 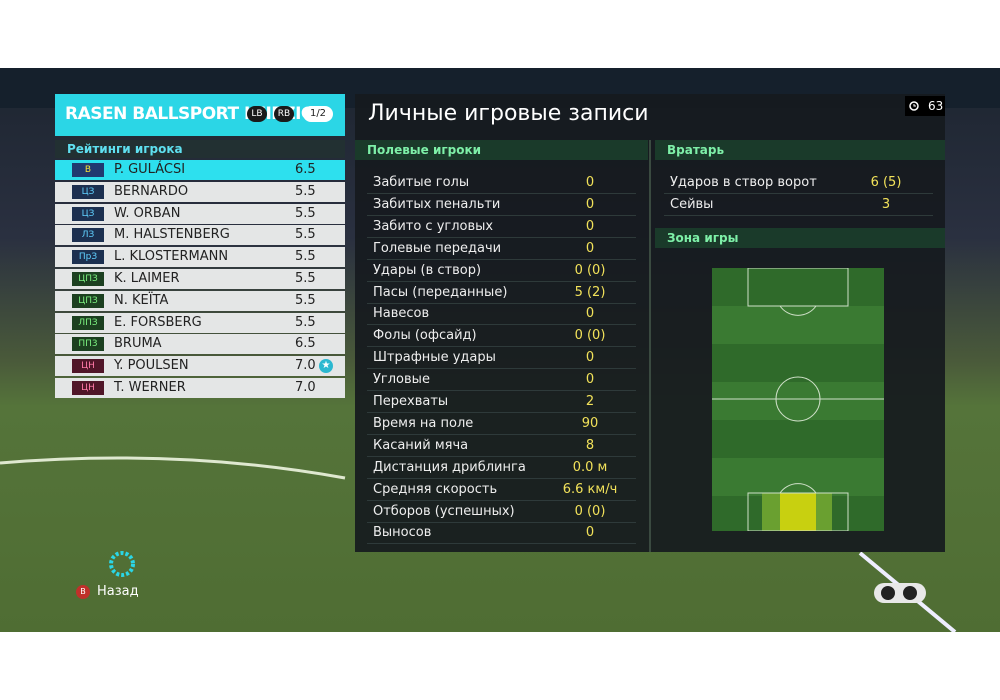 What do you see at coordinates (590, 292) in the screenshot?
I see `stat-value: 5 (2)` at bounding box center [590, 292].